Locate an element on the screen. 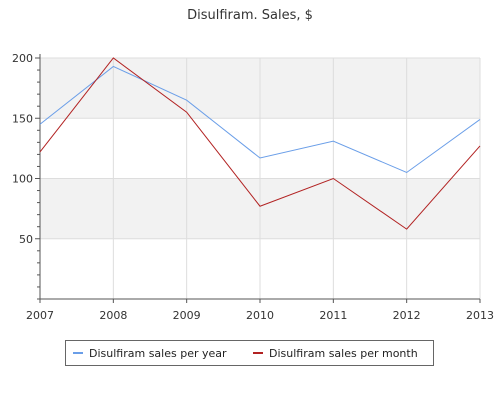 The height and width of the screenshot is (400, 500). legend-box is located at coordinates (249, 353).